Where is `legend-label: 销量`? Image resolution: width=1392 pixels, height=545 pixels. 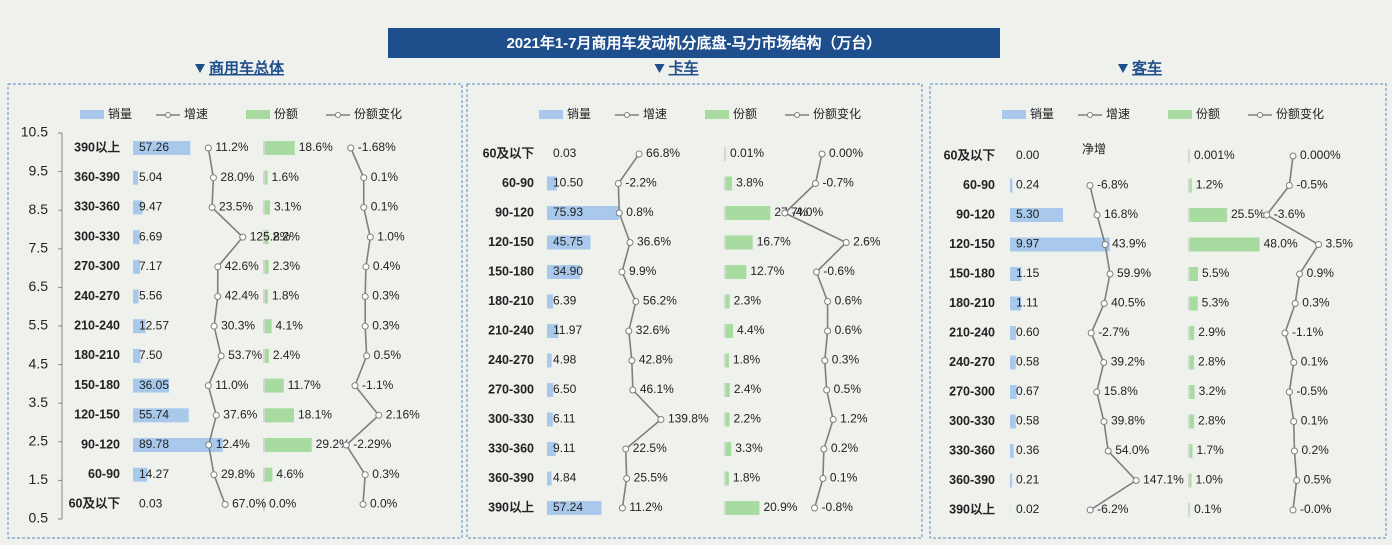
legend-label: 销量 is located at coordinates (1042, 114).